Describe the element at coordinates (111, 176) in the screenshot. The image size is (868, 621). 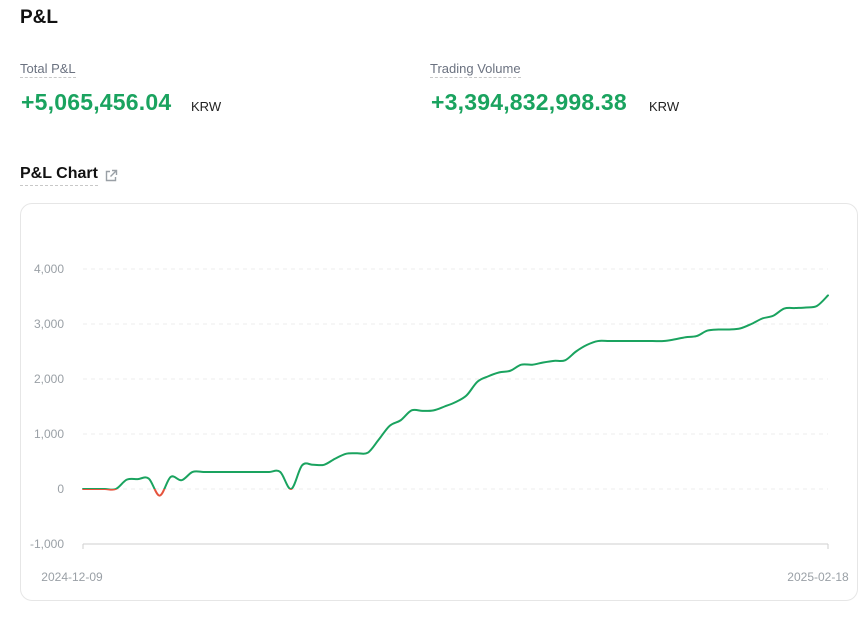
I see `external-link-icon` at that location.